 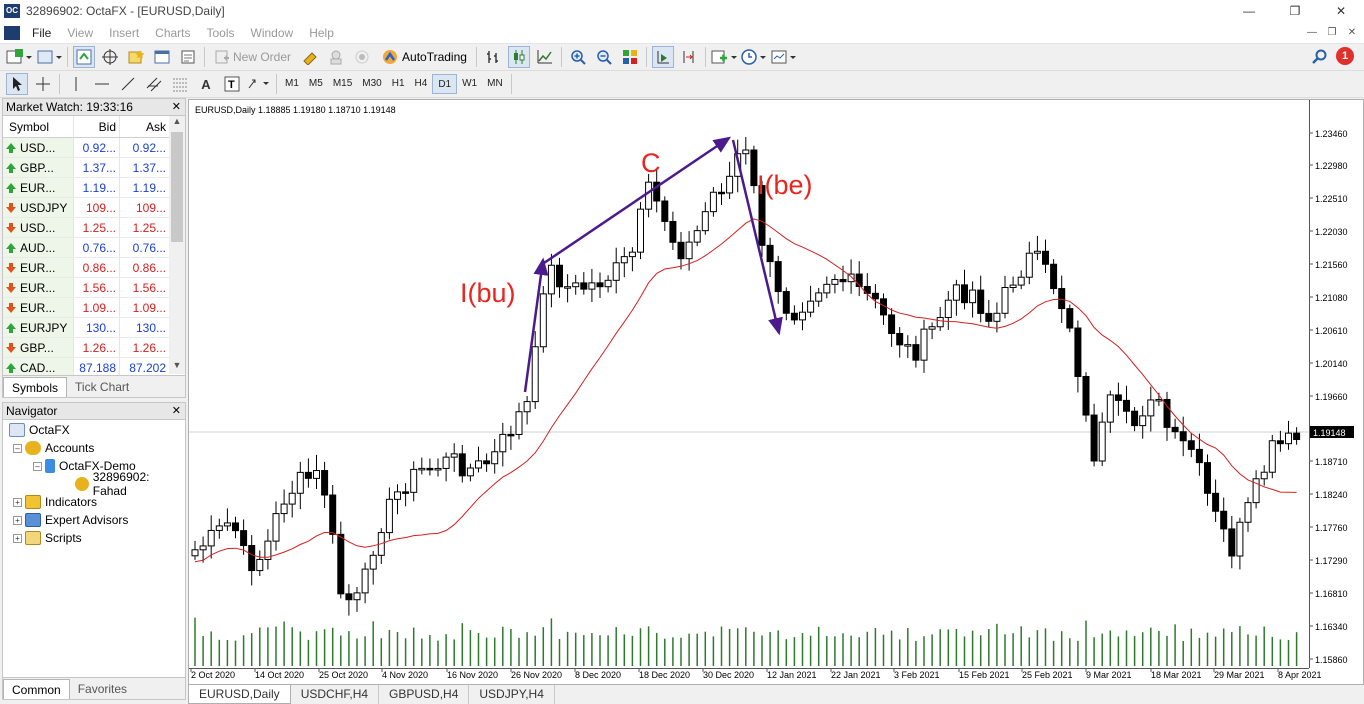 What do you see at coordinates (1332, 32) in the screenshot?
I see `mdi-restore-button: ❐` at bounding box center [1332, 32].